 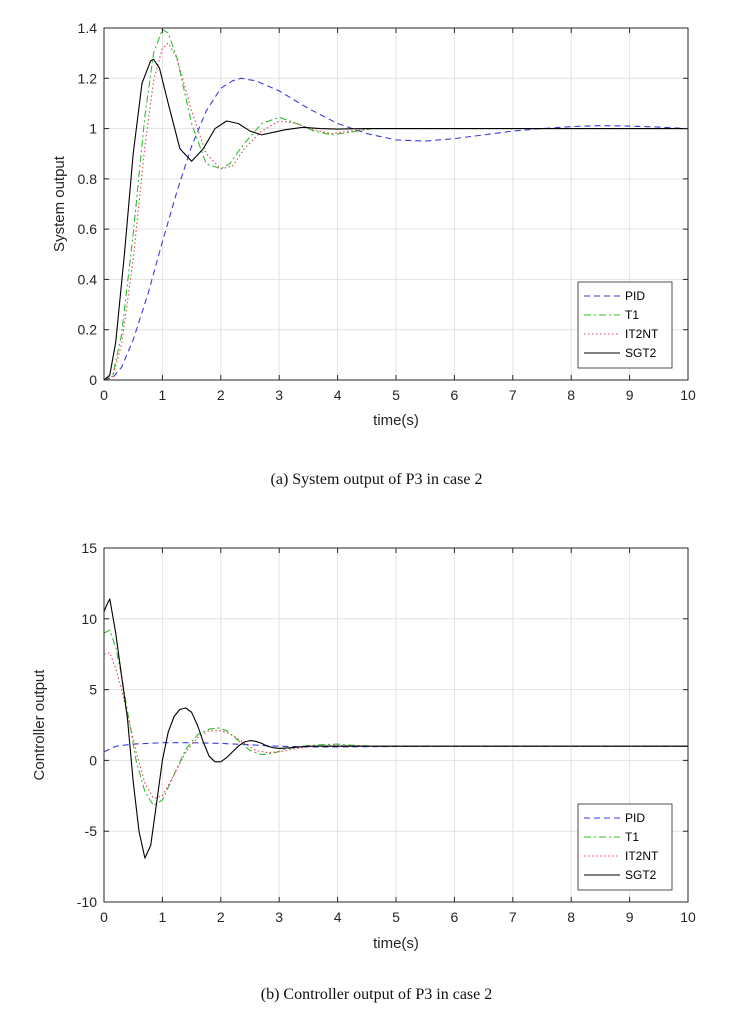 I want to click on legend-b: PID T1 IT2NT SGT2, so click(x=625, y=847).